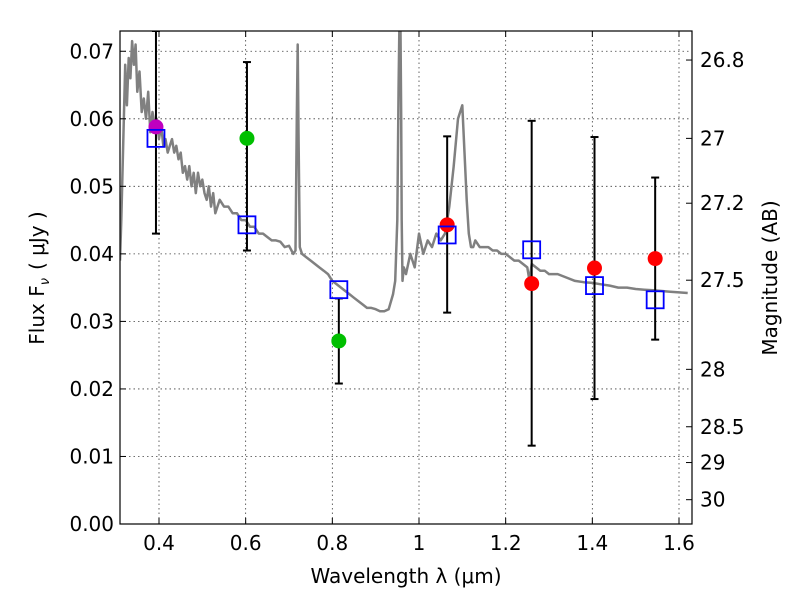  Describe the element at coordinates (91, 186) in the screenshot. I see `y-tick-label: 0.05` at that location.